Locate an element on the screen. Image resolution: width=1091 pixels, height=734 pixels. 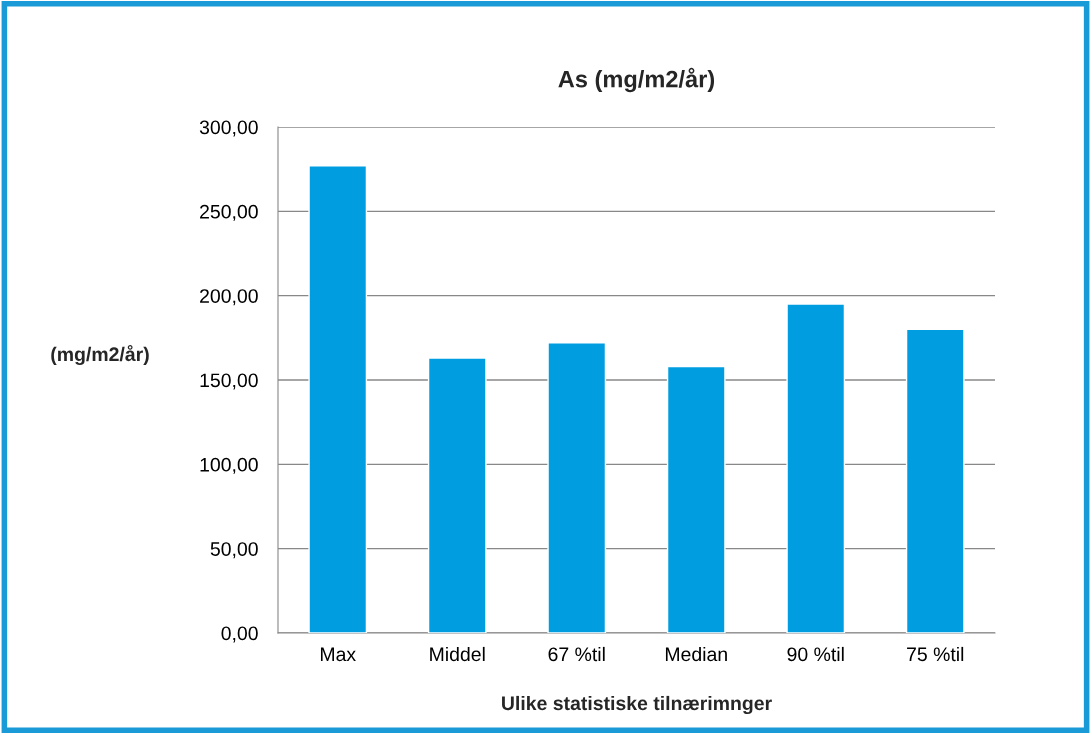
y-tick-label: 200,00 is located at coordinates (229, 297).